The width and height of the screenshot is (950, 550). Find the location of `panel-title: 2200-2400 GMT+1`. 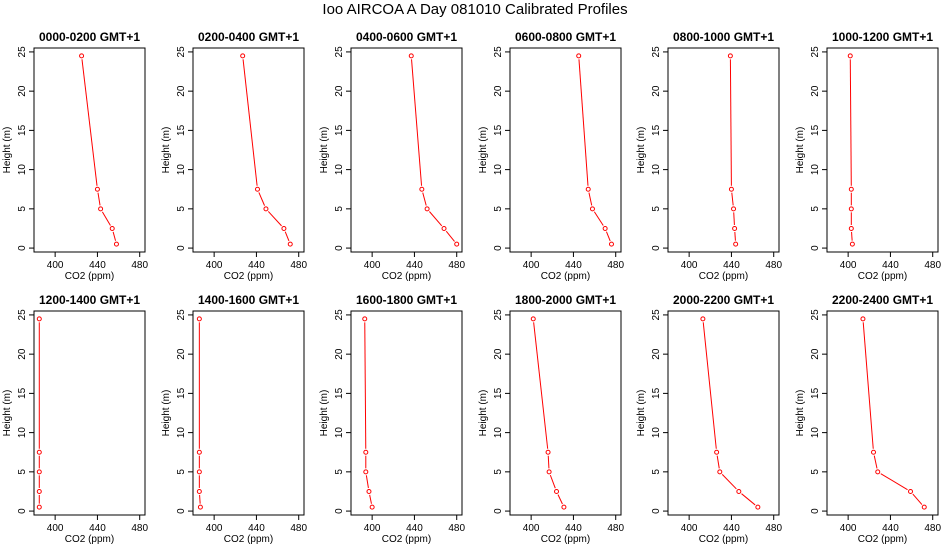

panel-title: 2200-2400 GMT+1 is located at coordinates (882, 300).